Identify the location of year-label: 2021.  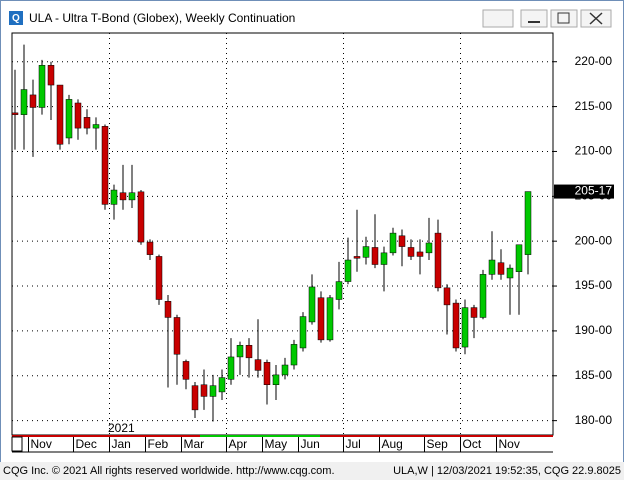
(121, 428).